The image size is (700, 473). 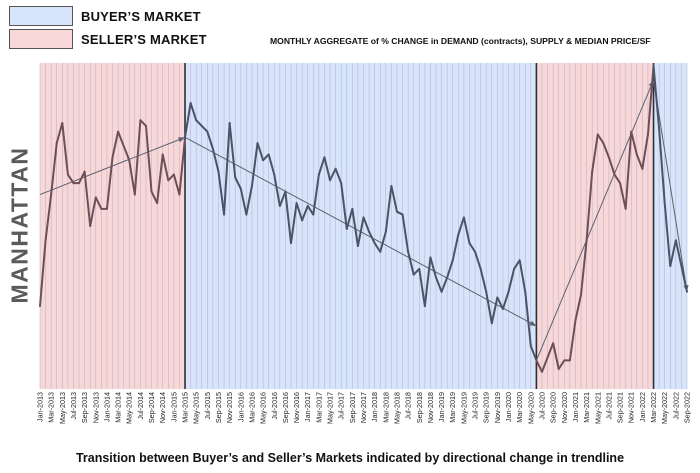 What do you see at coordinates (363, 407) in the screenshot?
I see `x-tick-label: Nov-2017` at bounding box center [363, 407].